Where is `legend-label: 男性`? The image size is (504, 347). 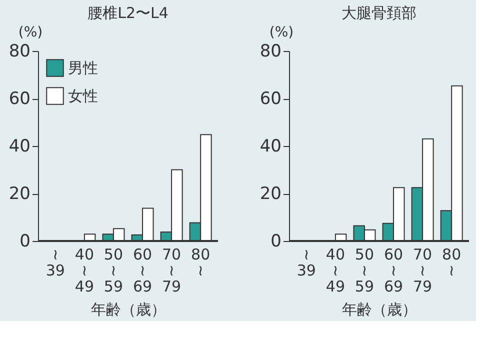 legend-label: 男性 is located at coordinates (83, 68).